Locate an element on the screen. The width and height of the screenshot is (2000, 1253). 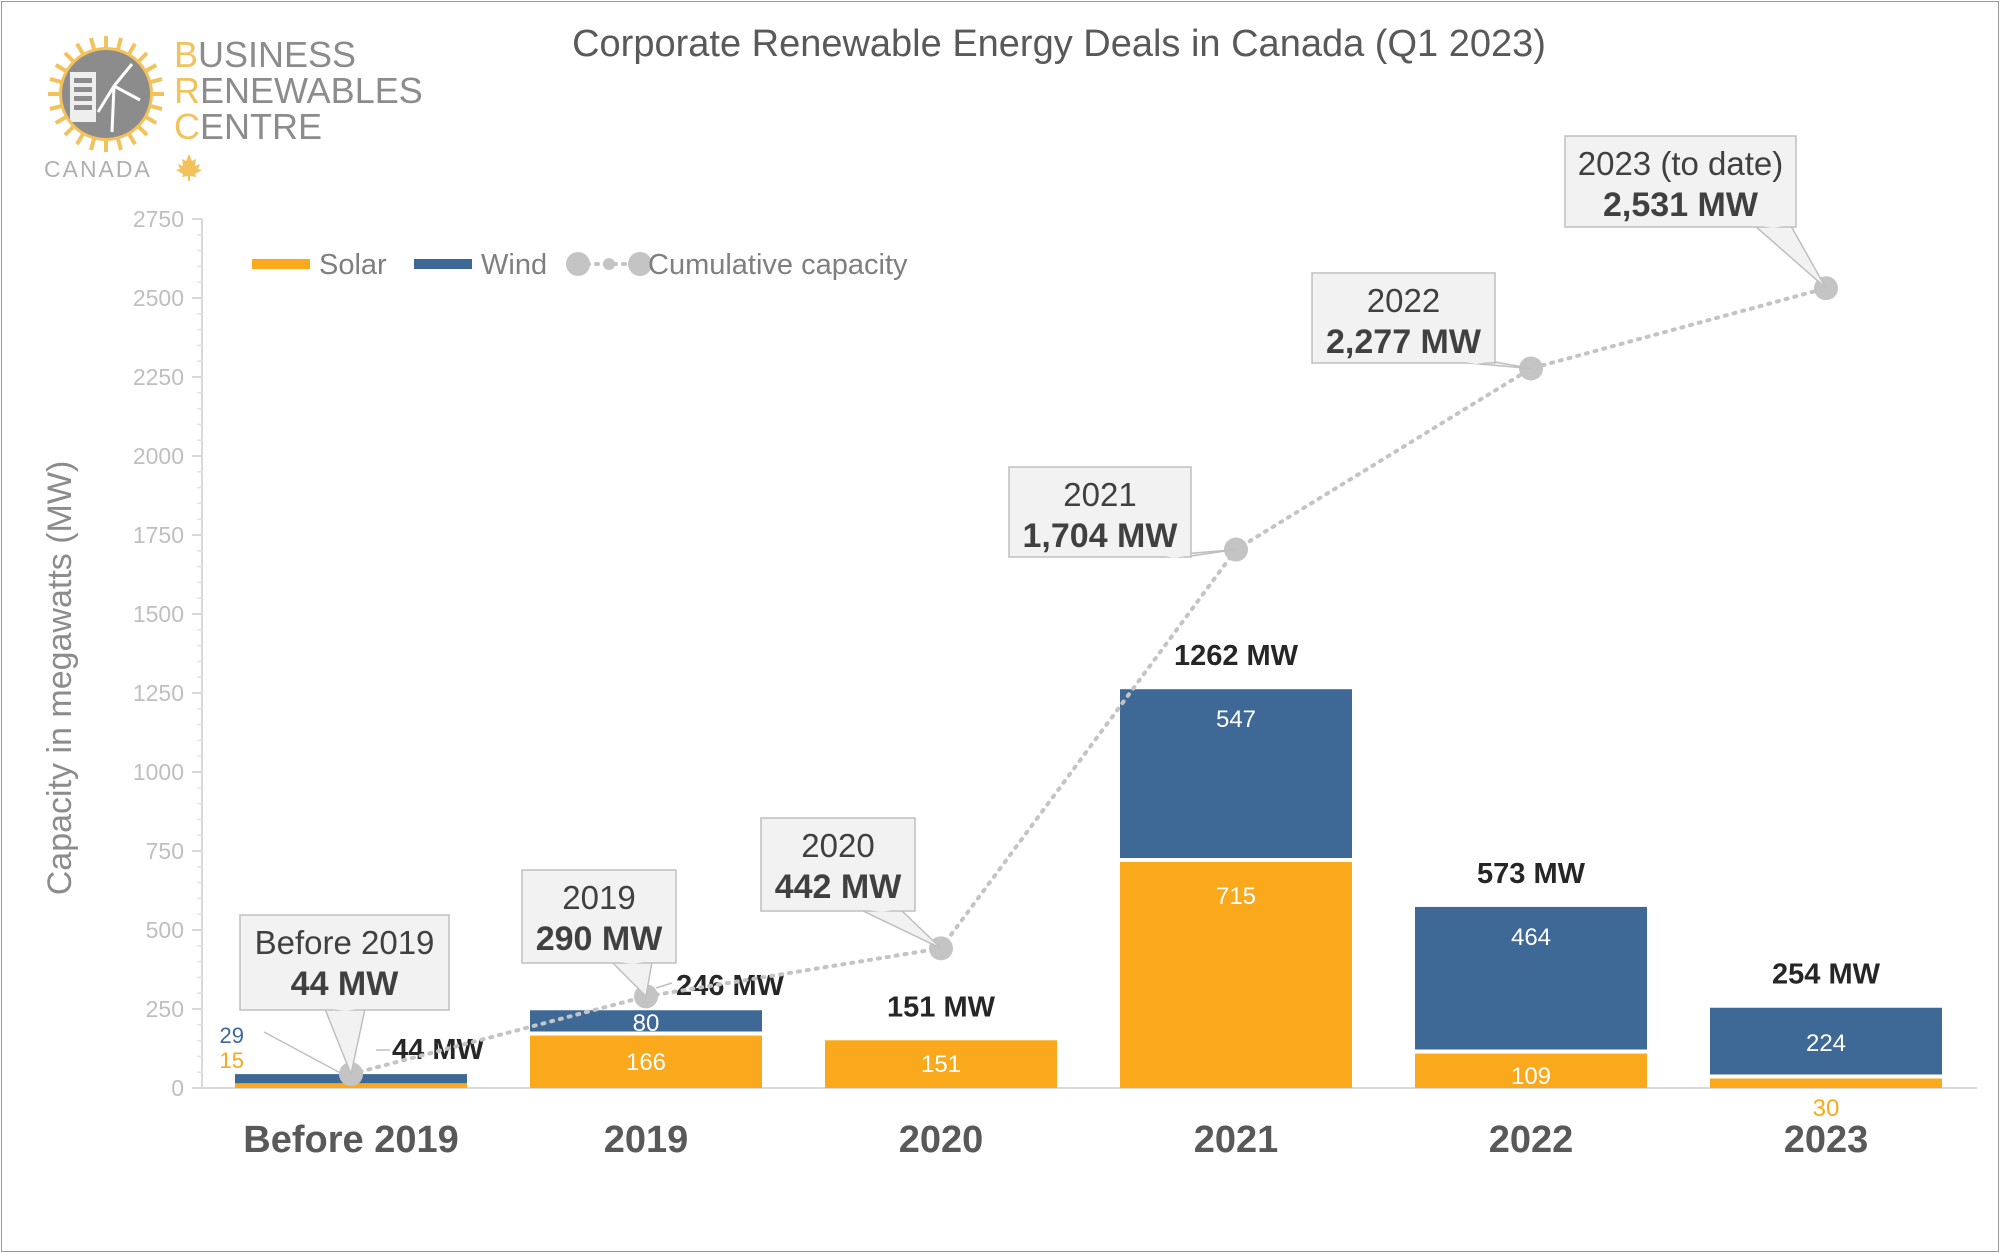
legend-solar-swatch is located at coordinates (281, 264).